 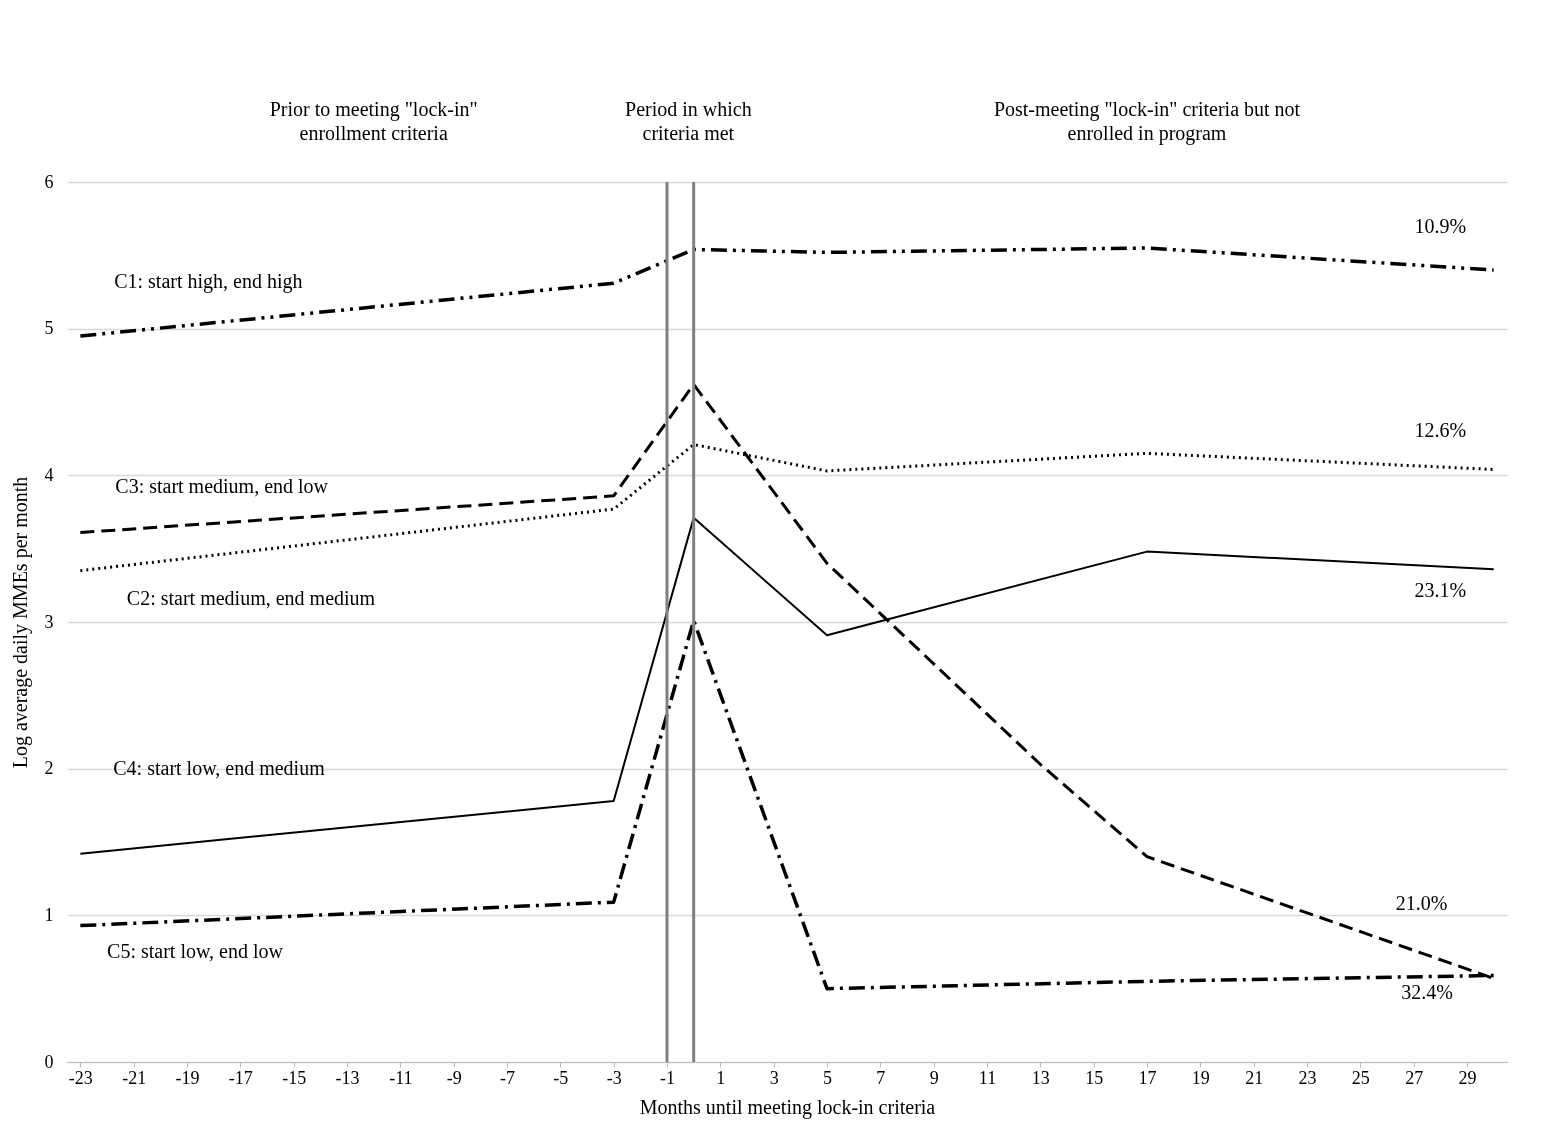 What do you see at coordinates (208, 281) in the screenshot?
I see `annotation: C1: start high, end high` at bounding box center [208, 281].